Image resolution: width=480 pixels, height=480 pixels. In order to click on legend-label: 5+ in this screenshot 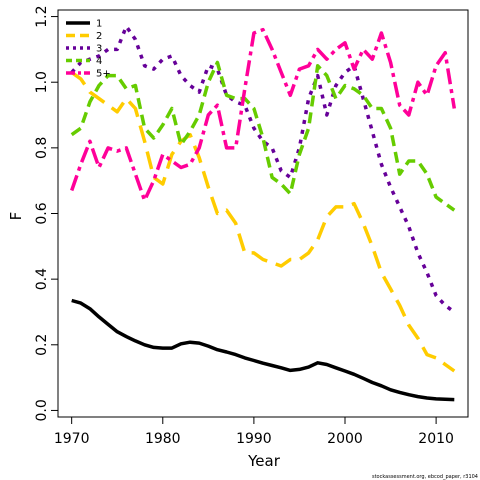, I will do `click(103, 74)`.